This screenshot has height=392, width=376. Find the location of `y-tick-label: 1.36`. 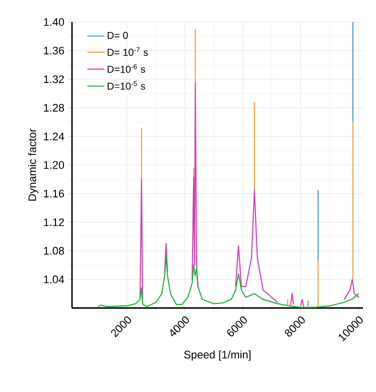

y-tick-label: 1.36 is located at coordinates (54, 50).